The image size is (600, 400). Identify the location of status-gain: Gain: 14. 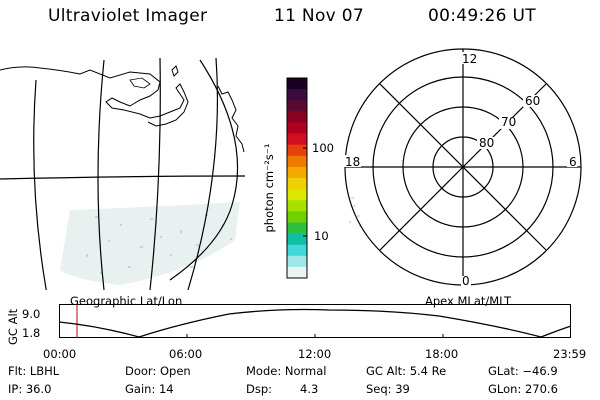
(149, 389).